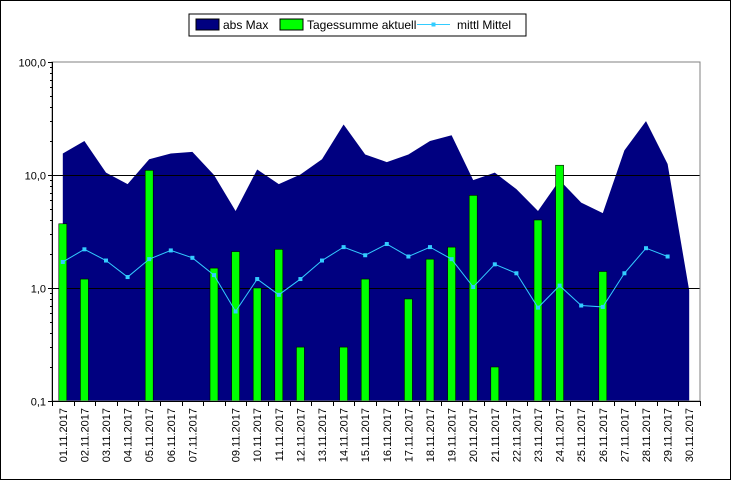 The image size is (731, 480). Describe the element at coordinates (193, 435) in the screenshot. I see `x-tick-label: 07.11.2017` at that location.